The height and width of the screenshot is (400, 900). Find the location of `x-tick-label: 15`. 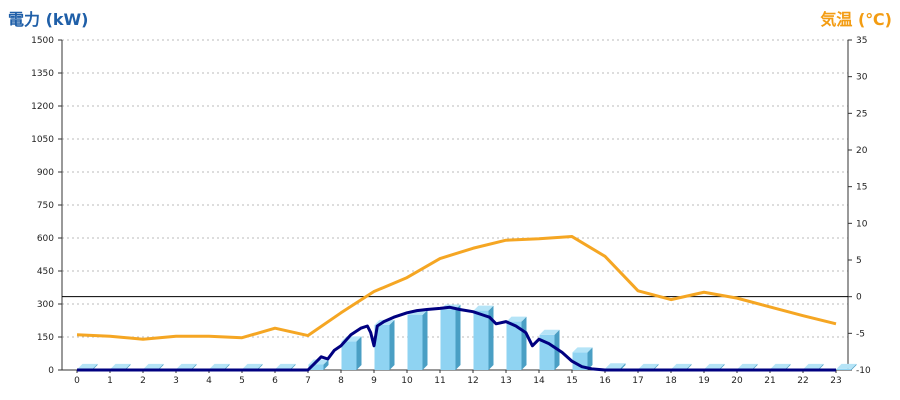

x-tick-label: 15 is located at coordinates (571, 381).